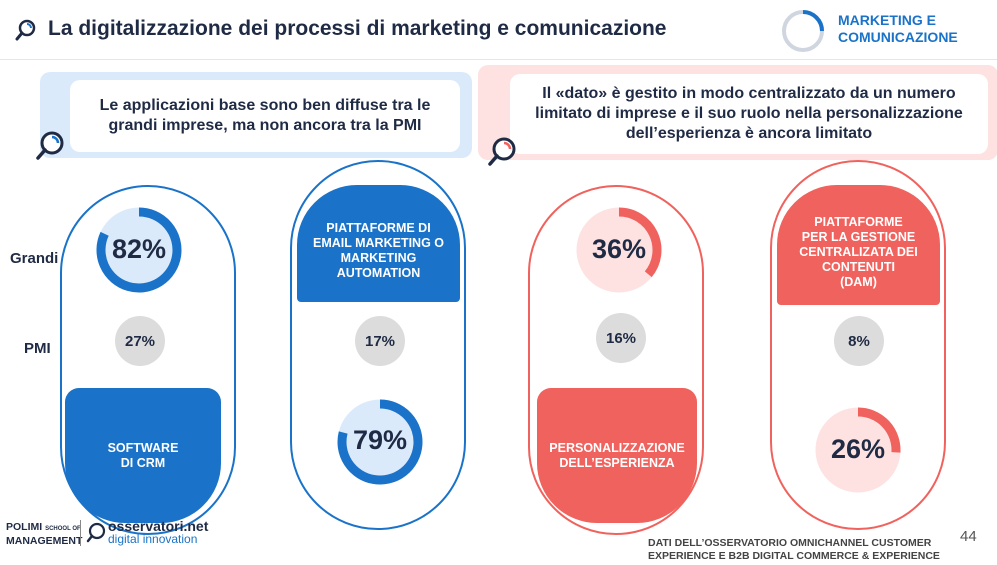 The image size is (997, 565). What do you see at coordinates (143, 455) in the screenshot?
I see `category-box-crm: SOFTWARE DI CRM` at bounding box center [143, 455].